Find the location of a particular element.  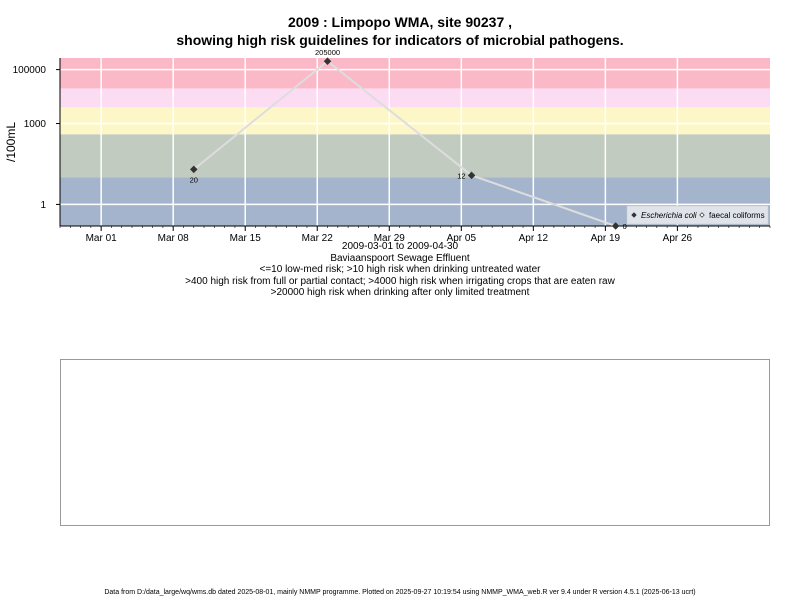

data-label: 12 is located at coordinates (461, 175).